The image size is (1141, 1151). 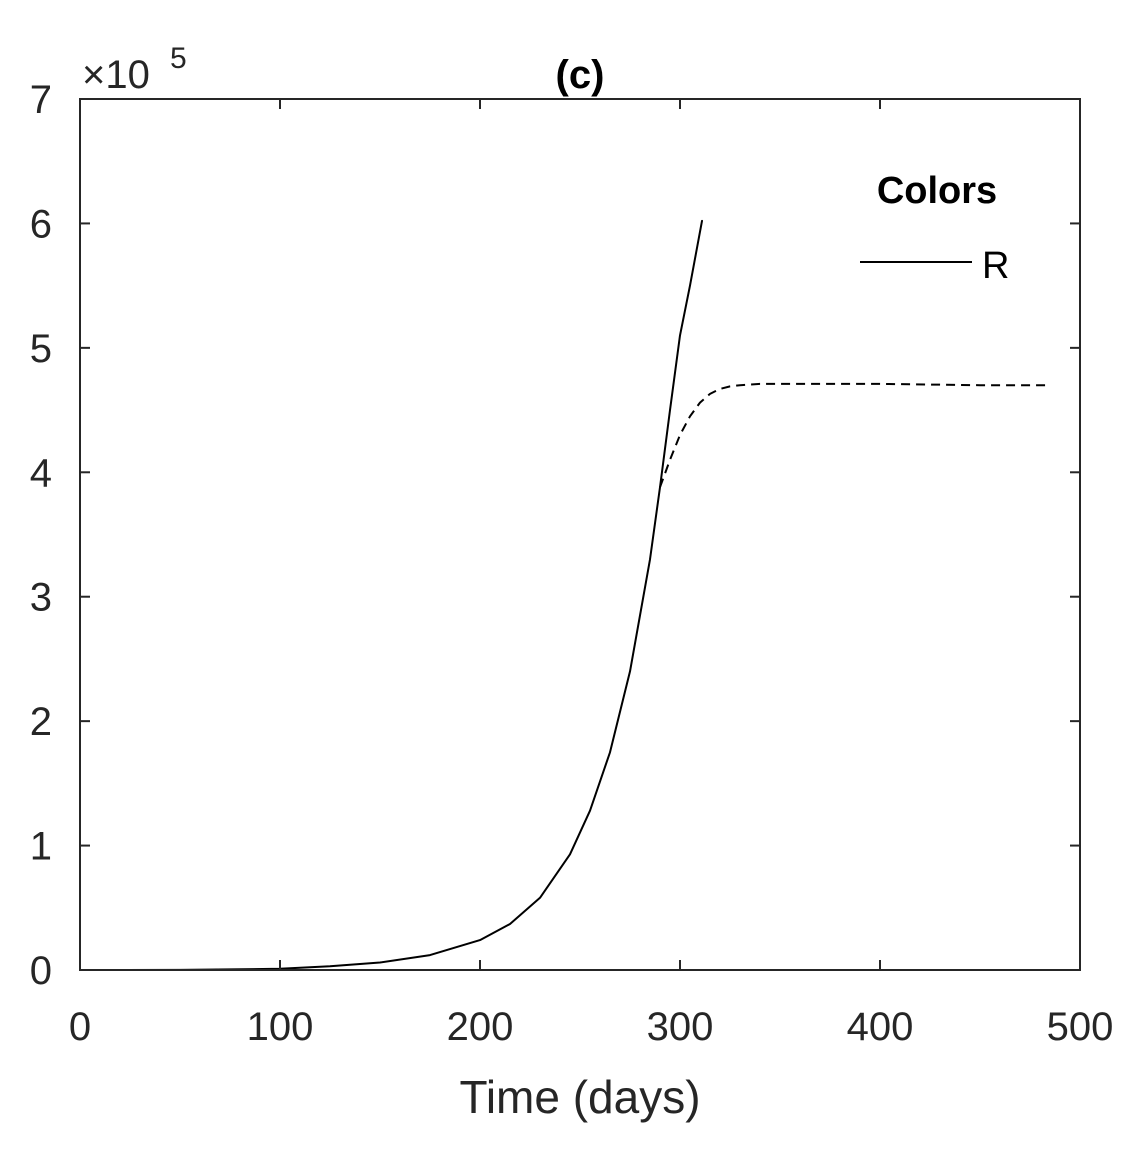 I want to click on y-tick-label: 7, so click(x=41, y=100).